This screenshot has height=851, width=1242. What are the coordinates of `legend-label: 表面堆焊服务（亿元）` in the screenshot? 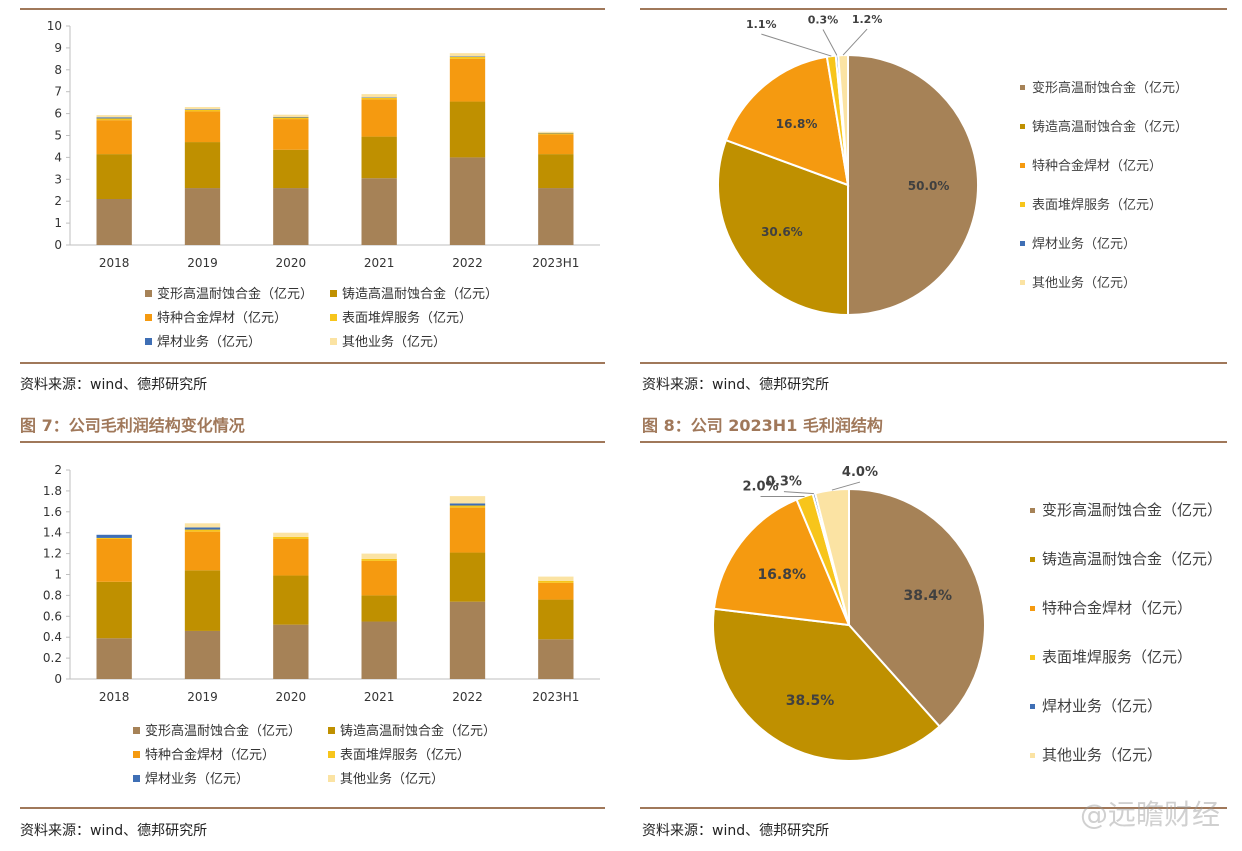 It's located at (1097, 205).